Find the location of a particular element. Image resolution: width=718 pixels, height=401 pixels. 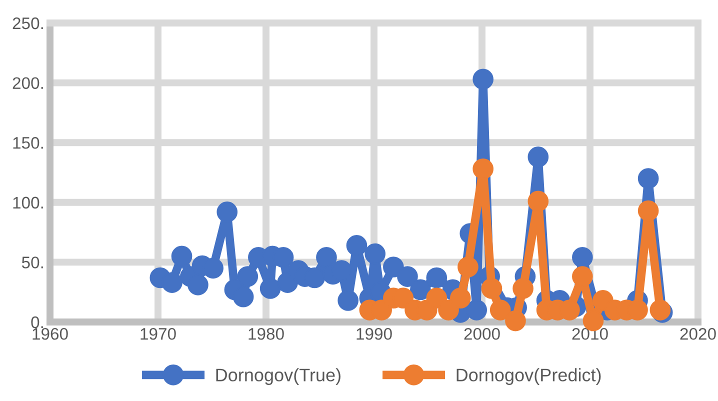

x-tick-label: 1980 is located at coordinates (266, 334).